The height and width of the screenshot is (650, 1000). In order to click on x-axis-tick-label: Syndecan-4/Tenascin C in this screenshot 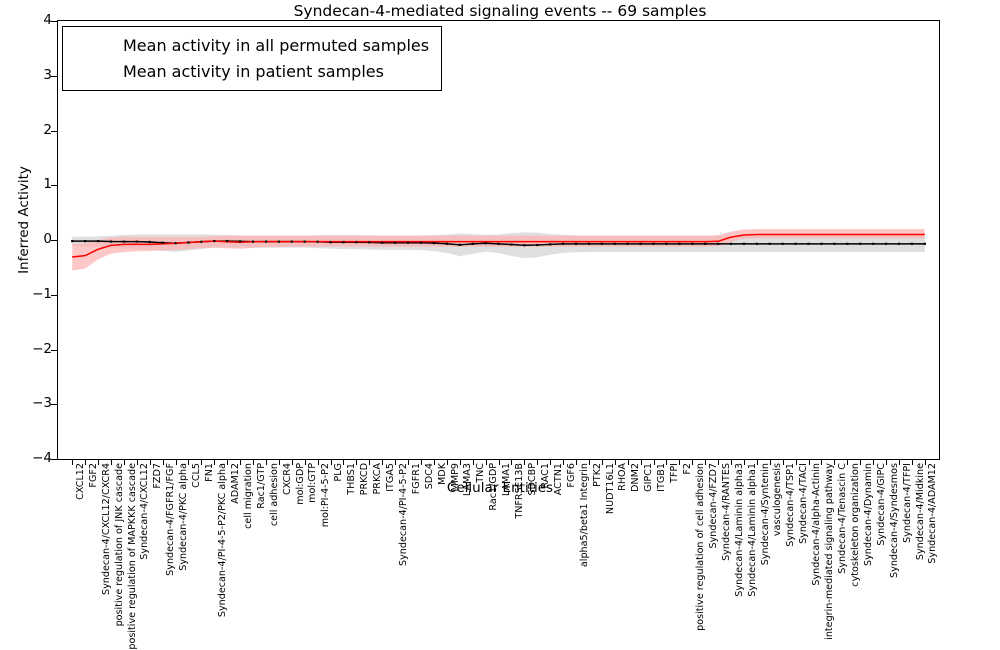, I will do `click(843, 518)`.